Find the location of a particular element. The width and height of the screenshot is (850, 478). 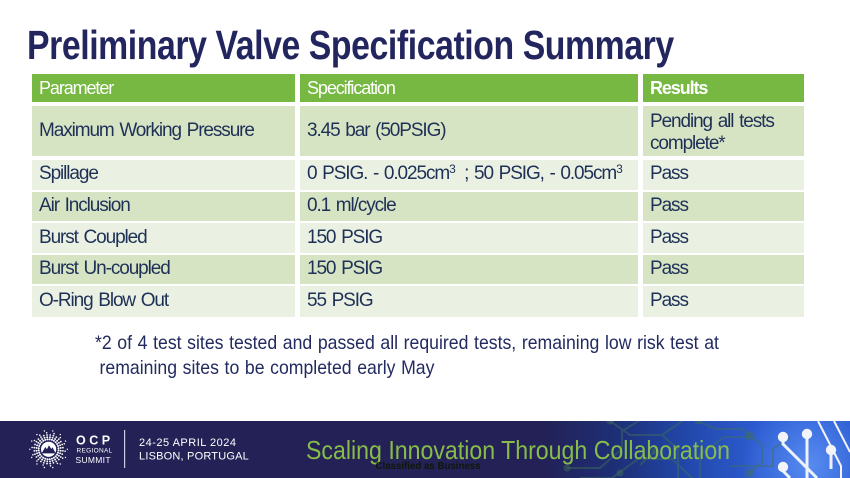

svg-text: OCP is located at coordinates (95, 440).